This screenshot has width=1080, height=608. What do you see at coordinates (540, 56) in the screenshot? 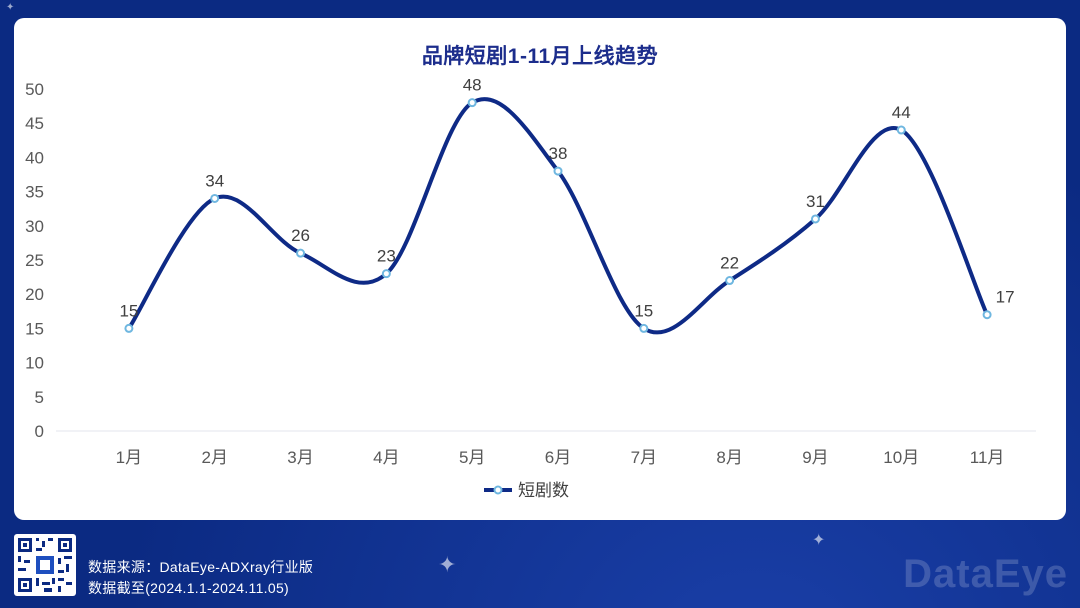
I see `chart-title: 品牌短剧1-11月上线趋势` at bounding box center [540, 56].